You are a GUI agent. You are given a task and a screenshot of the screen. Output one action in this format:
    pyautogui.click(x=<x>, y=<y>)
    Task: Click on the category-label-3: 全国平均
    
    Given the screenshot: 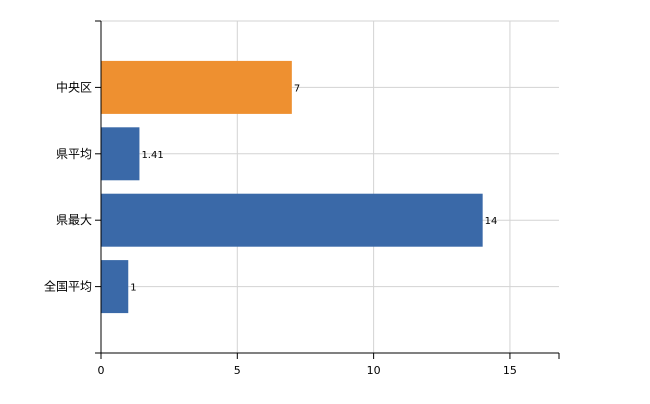 What is the action you would take?
    pyautogui.click(x=68, y=286)
    